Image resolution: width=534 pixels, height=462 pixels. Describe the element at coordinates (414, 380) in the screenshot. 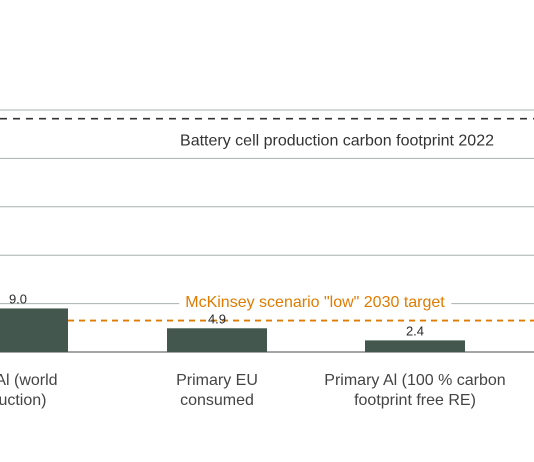

I see `category-tick-label: Primary Al (100 % carbon` at that location.